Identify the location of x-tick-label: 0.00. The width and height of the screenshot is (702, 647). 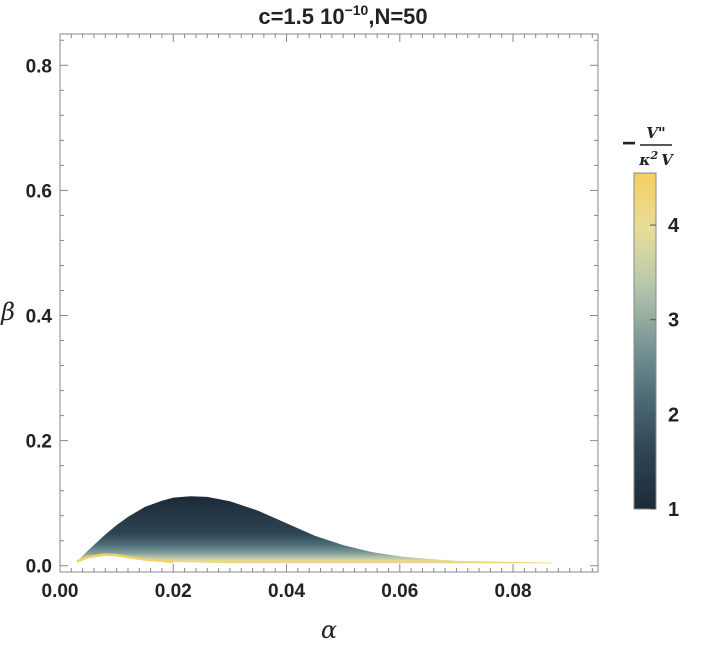
(60, 591).